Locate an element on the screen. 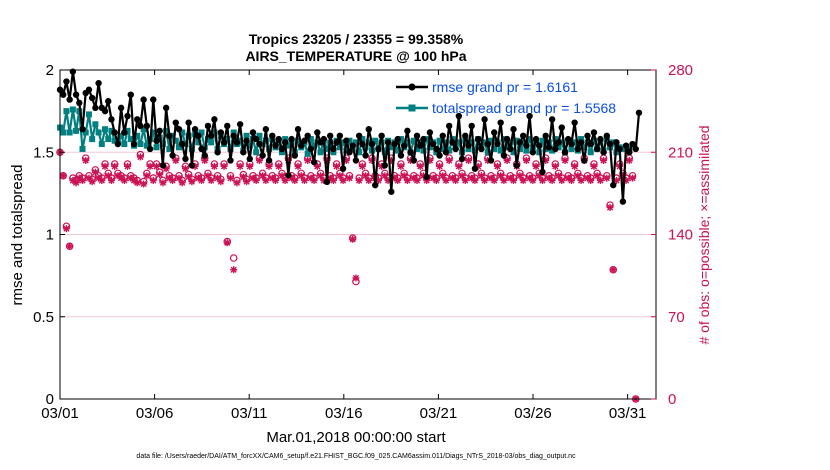  y2-tick-label: 140 is located at coordinates (680, 235).